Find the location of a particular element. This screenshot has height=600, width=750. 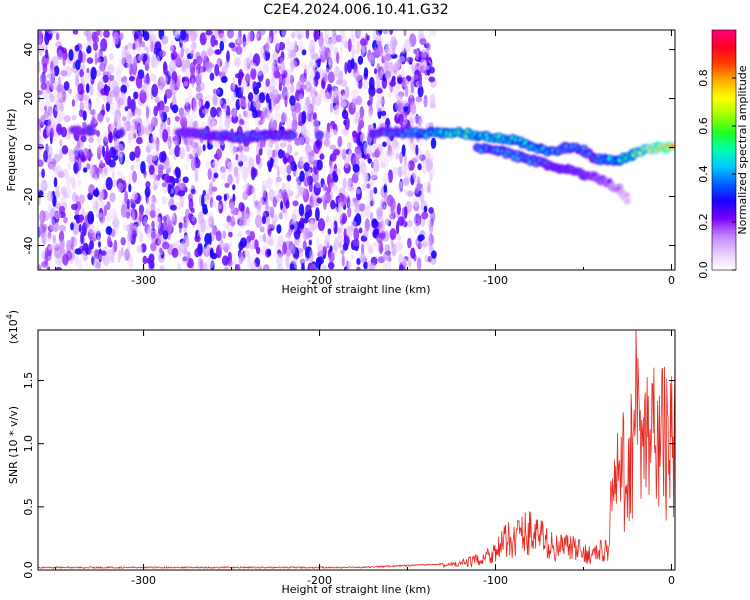

colorbar-frame is located at coordinates (724, 150).